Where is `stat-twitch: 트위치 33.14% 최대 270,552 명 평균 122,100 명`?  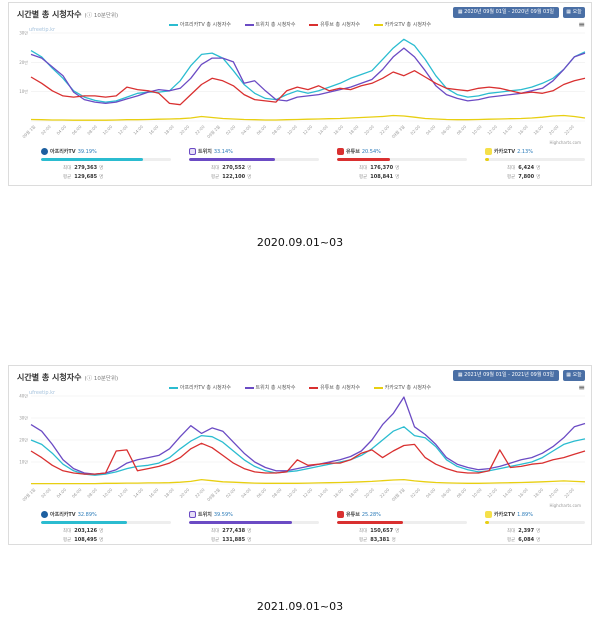 stat-twitch: 트위치 33.14% 최대 270,552 명 평균 122,100 명 is located at coordinates (254, 165).